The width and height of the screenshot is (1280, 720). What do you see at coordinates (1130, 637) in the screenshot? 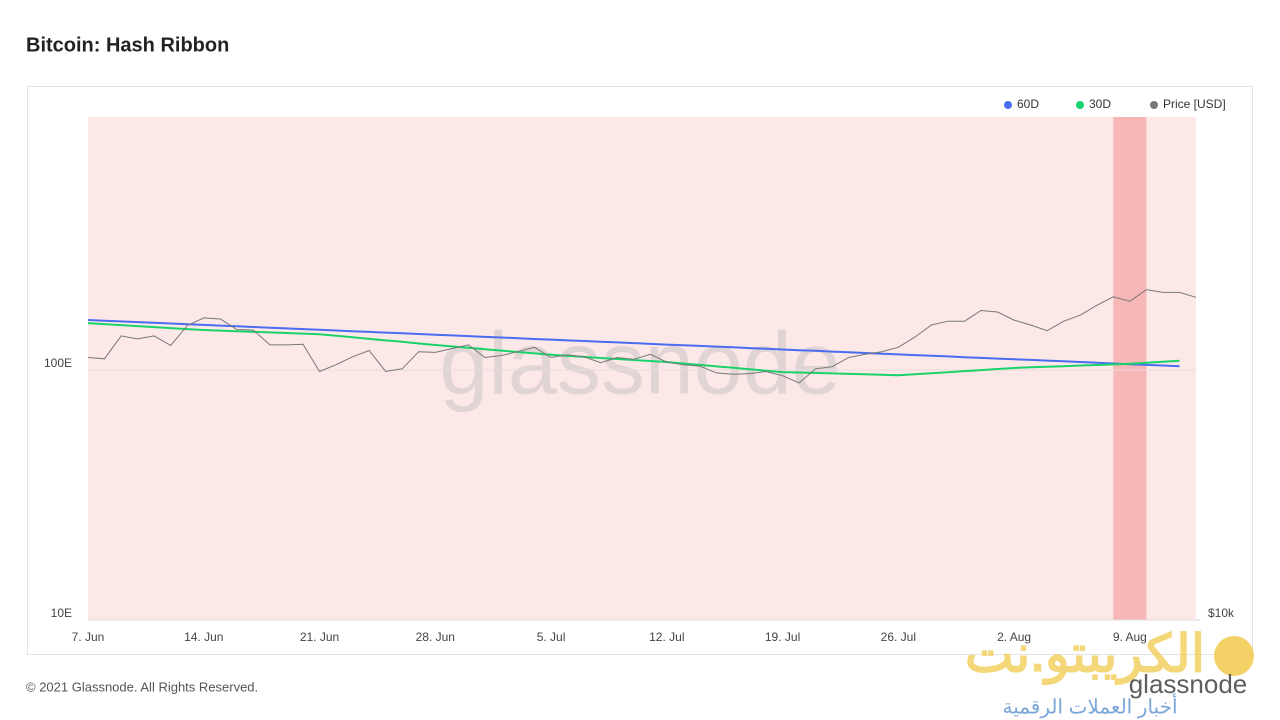
I see `x-tick-label: 9. Aug` at bounding box center [1130, 637].